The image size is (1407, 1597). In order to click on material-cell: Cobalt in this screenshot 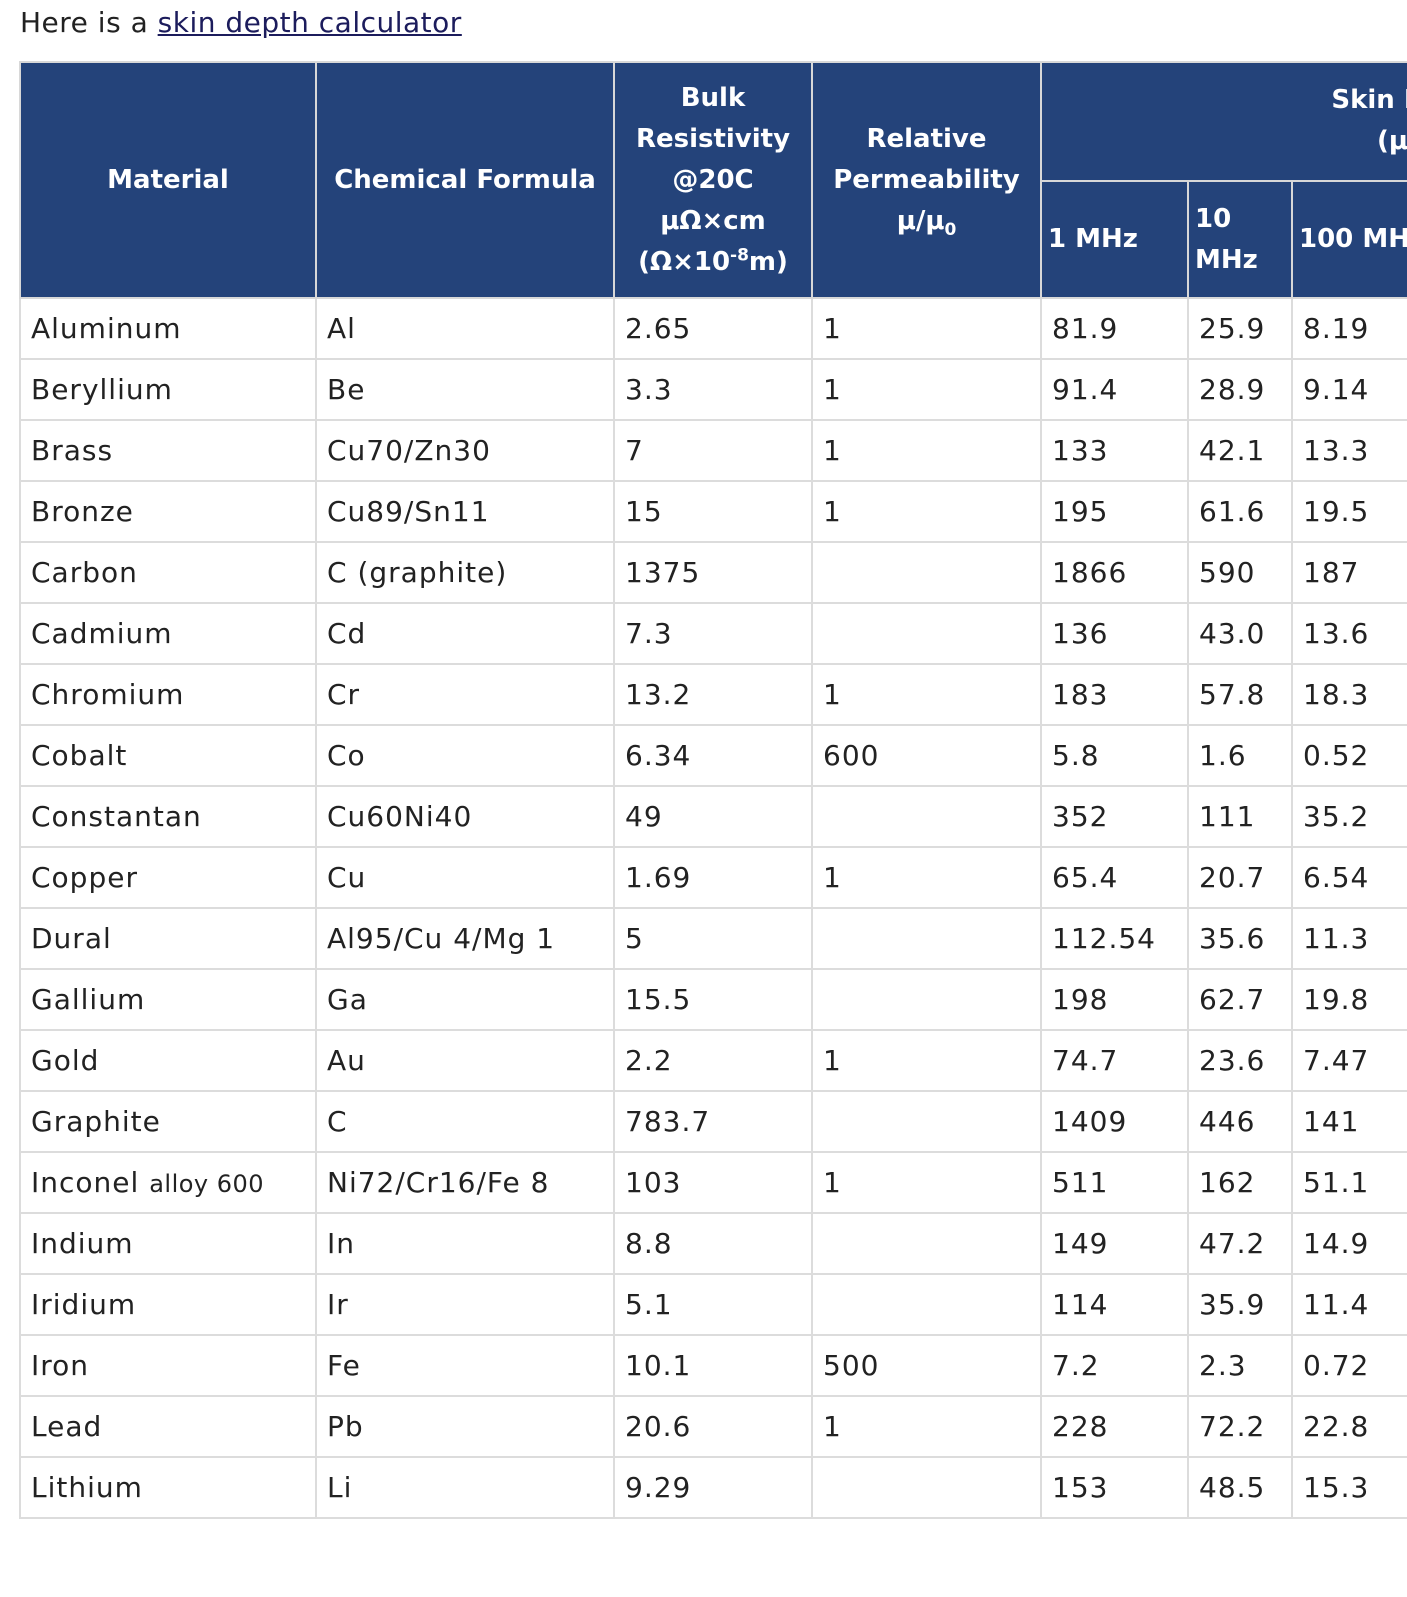, I will do `click(168, 755)`.